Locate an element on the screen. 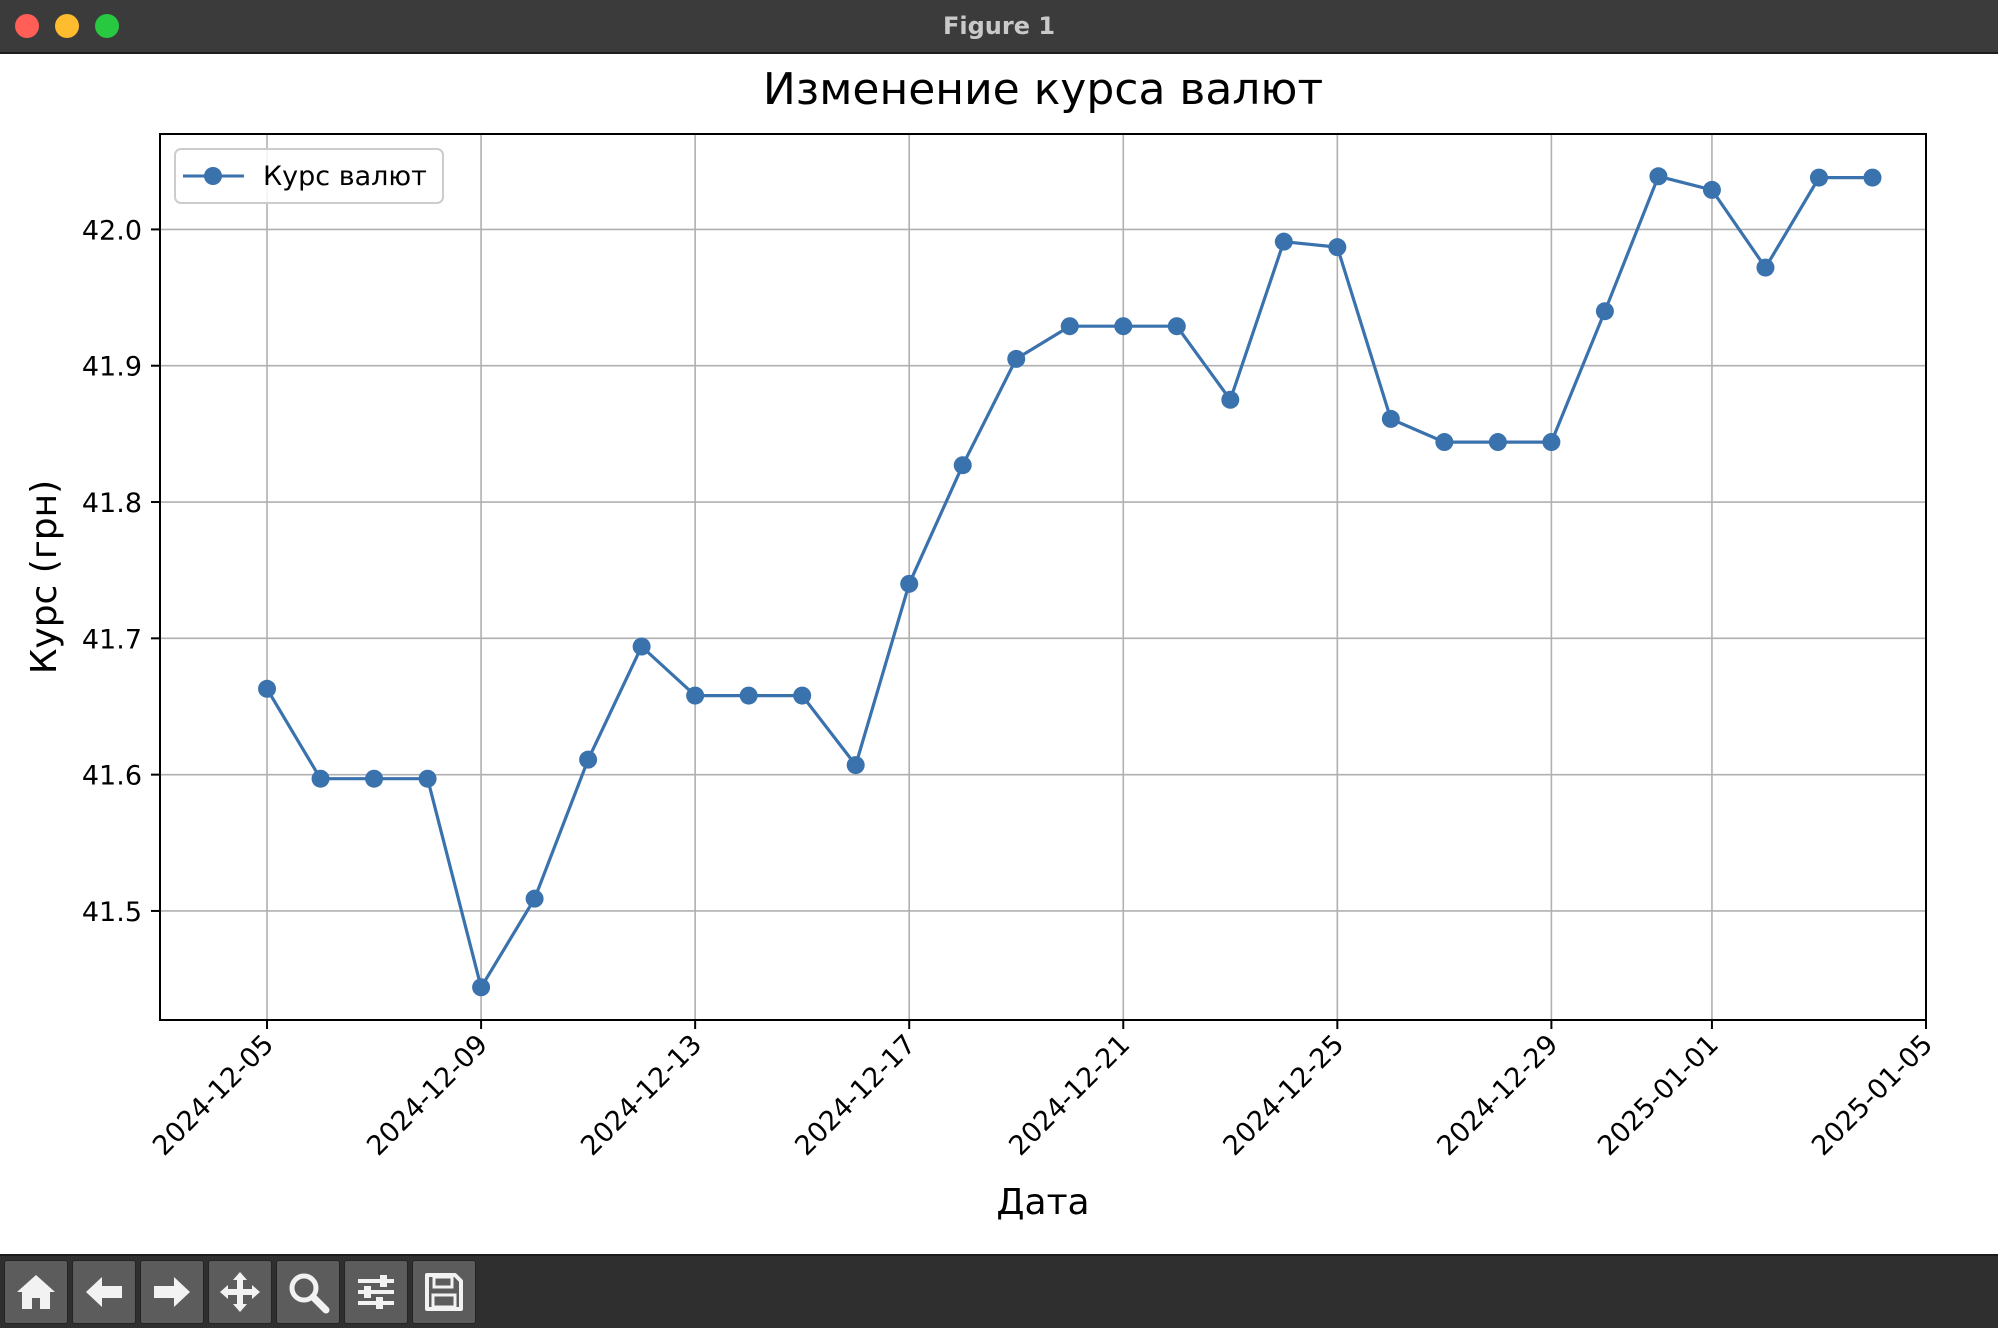 This screenshot has width=1998, height=1328. home-icon is located at coordinates (36, 1292).